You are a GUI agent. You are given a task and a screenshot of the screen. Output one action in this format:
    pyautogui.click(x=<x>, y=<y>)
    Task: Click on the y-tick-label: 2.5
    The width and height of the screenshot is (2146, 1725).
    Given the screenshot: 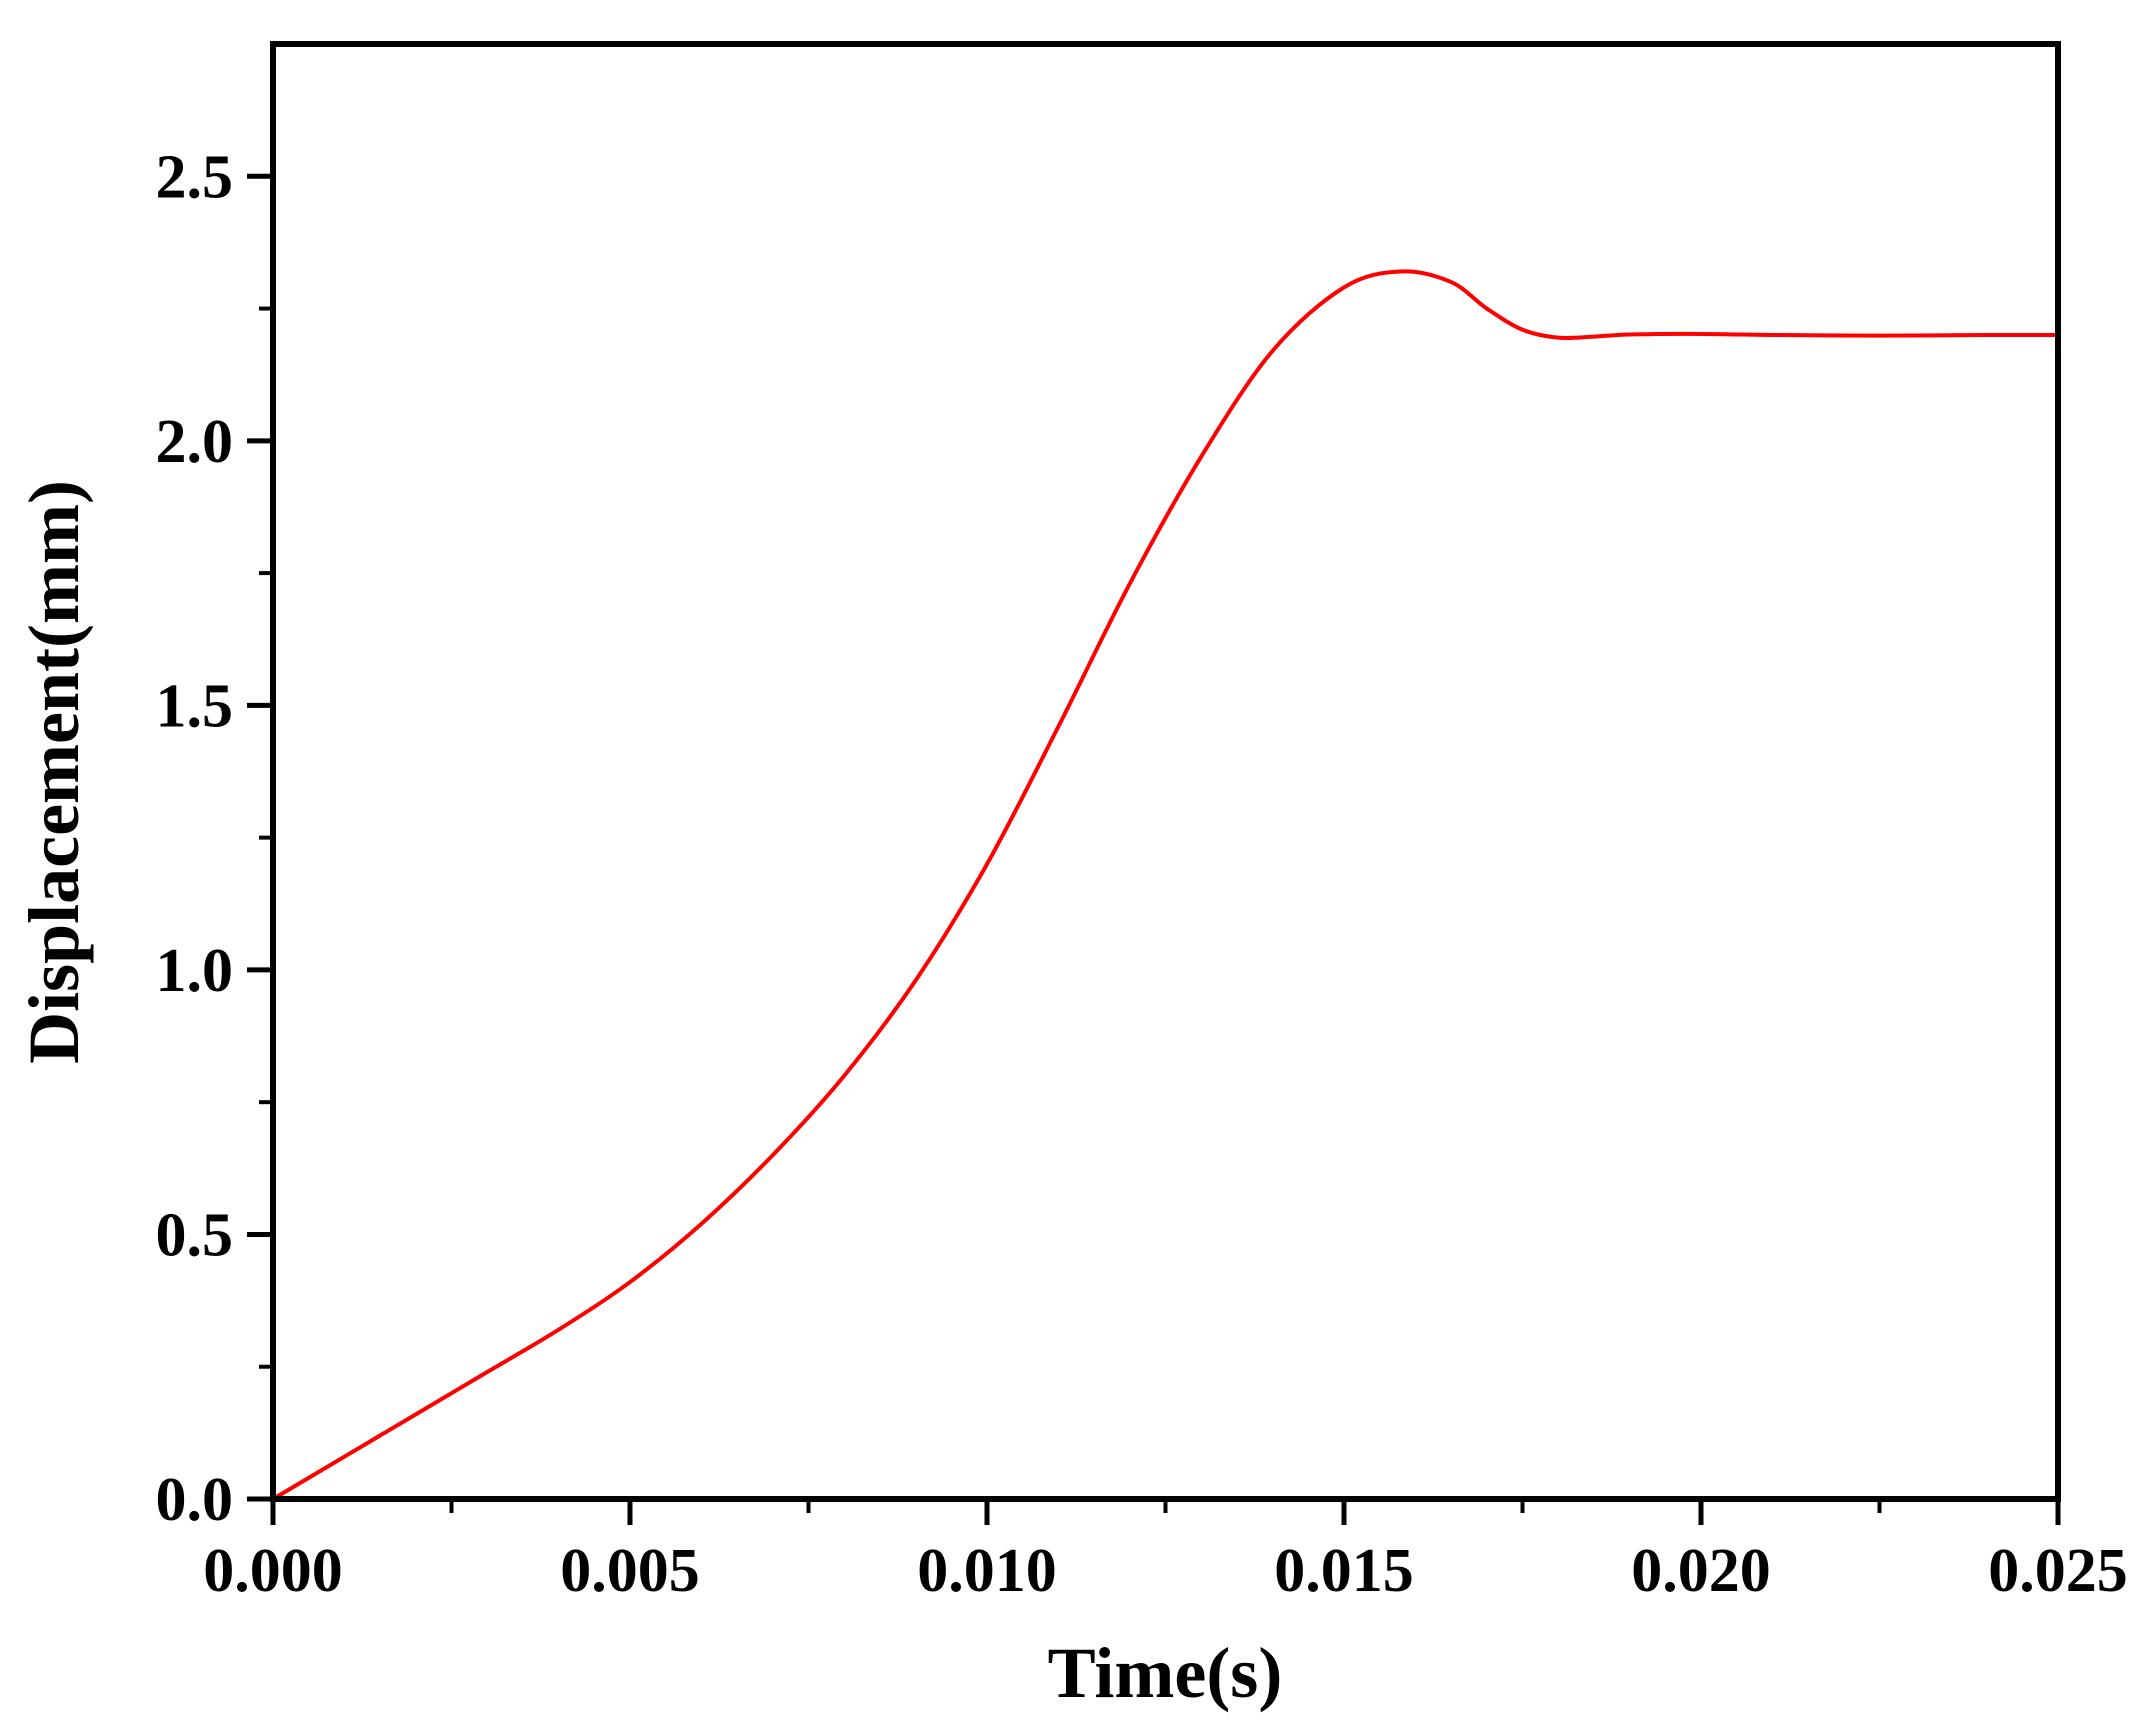 What is the action you would take?
    pyautogui.click(x=195, y=177)
    